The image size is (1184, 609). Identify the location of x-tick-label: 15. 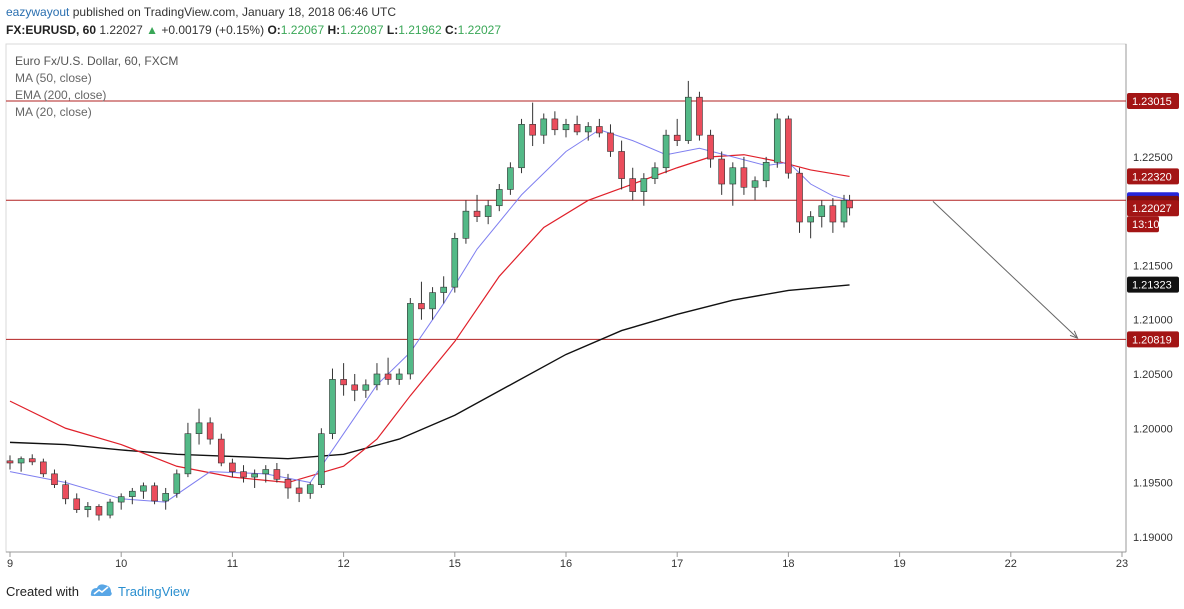
(455, 564).